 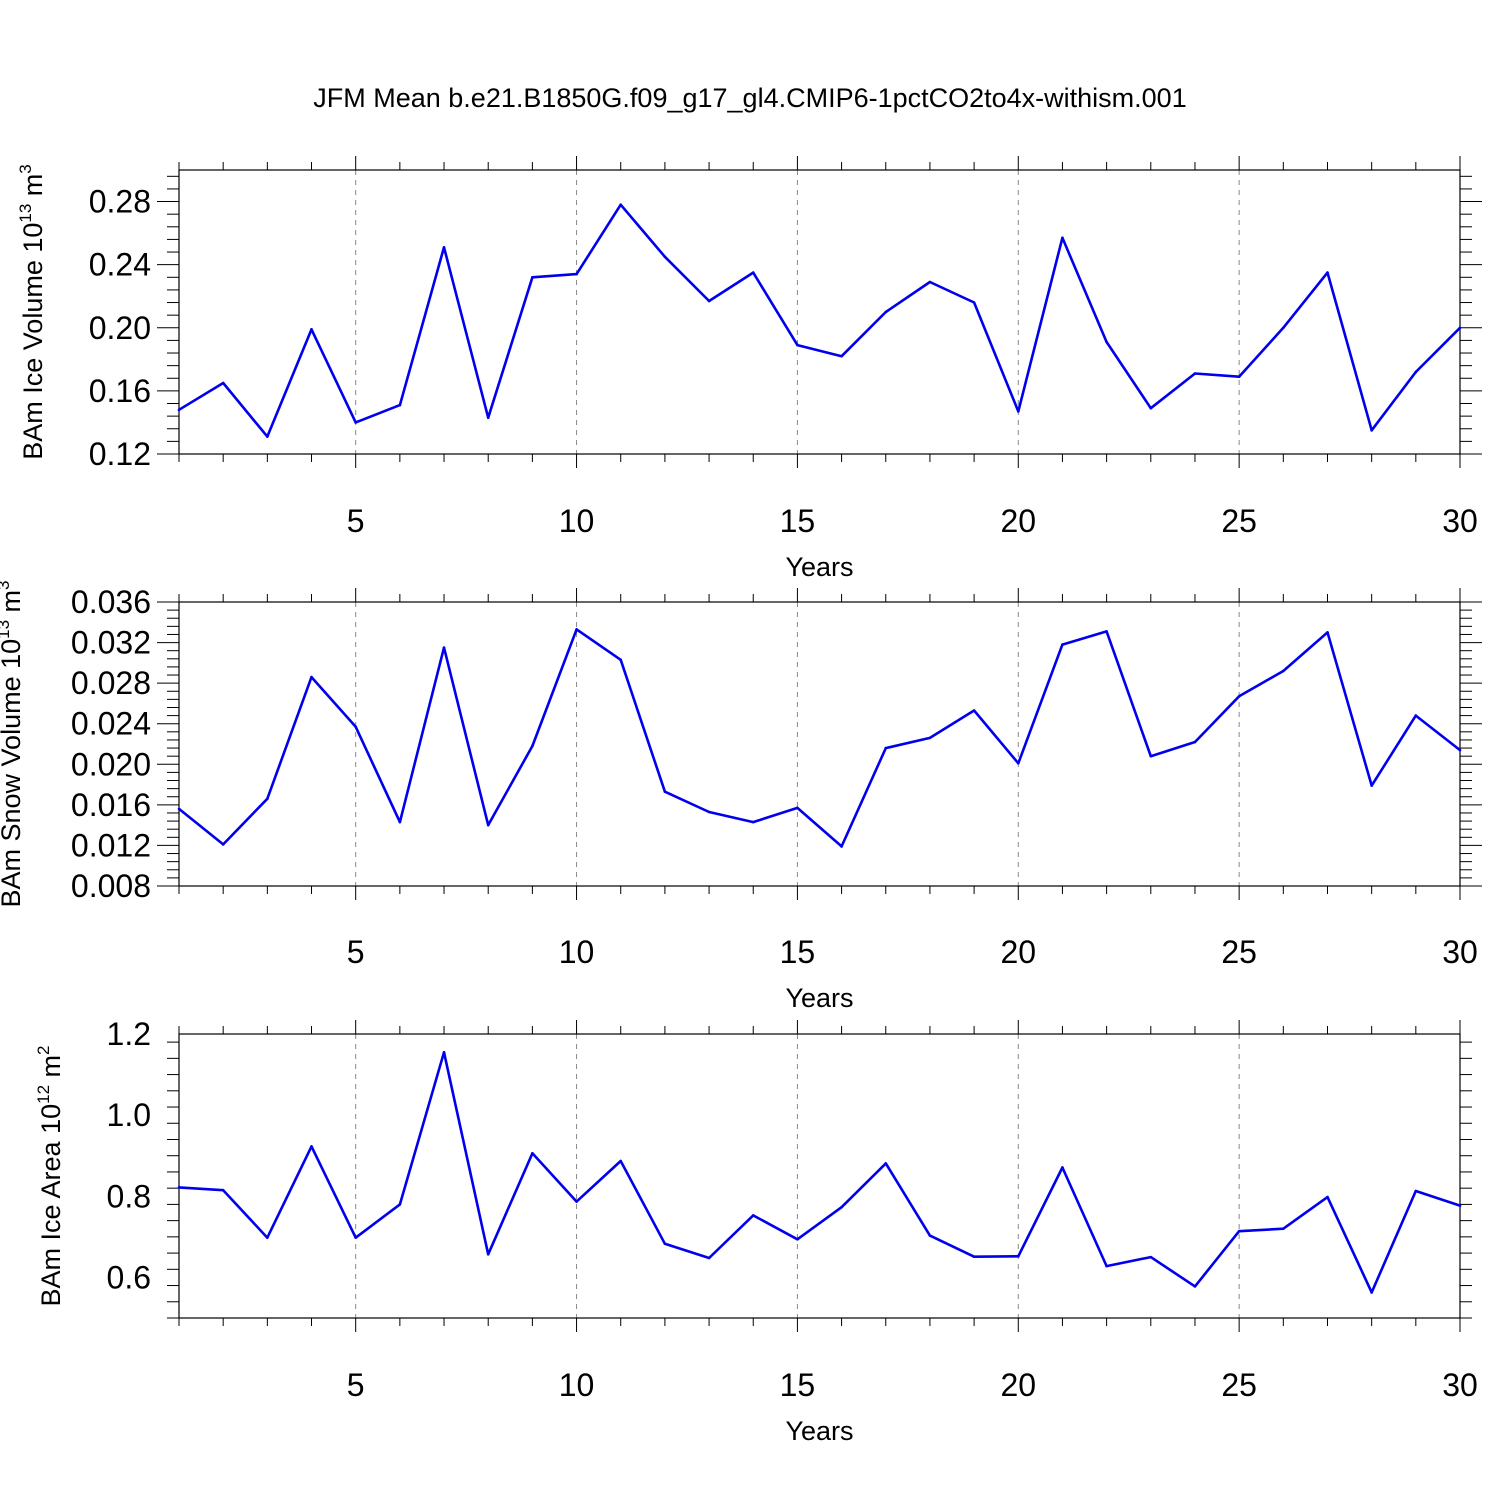 What do you see at coordinates (120, 454) in the screenshot?
I see `y-tick-label: 0.12` at bounding box center [120, 454].